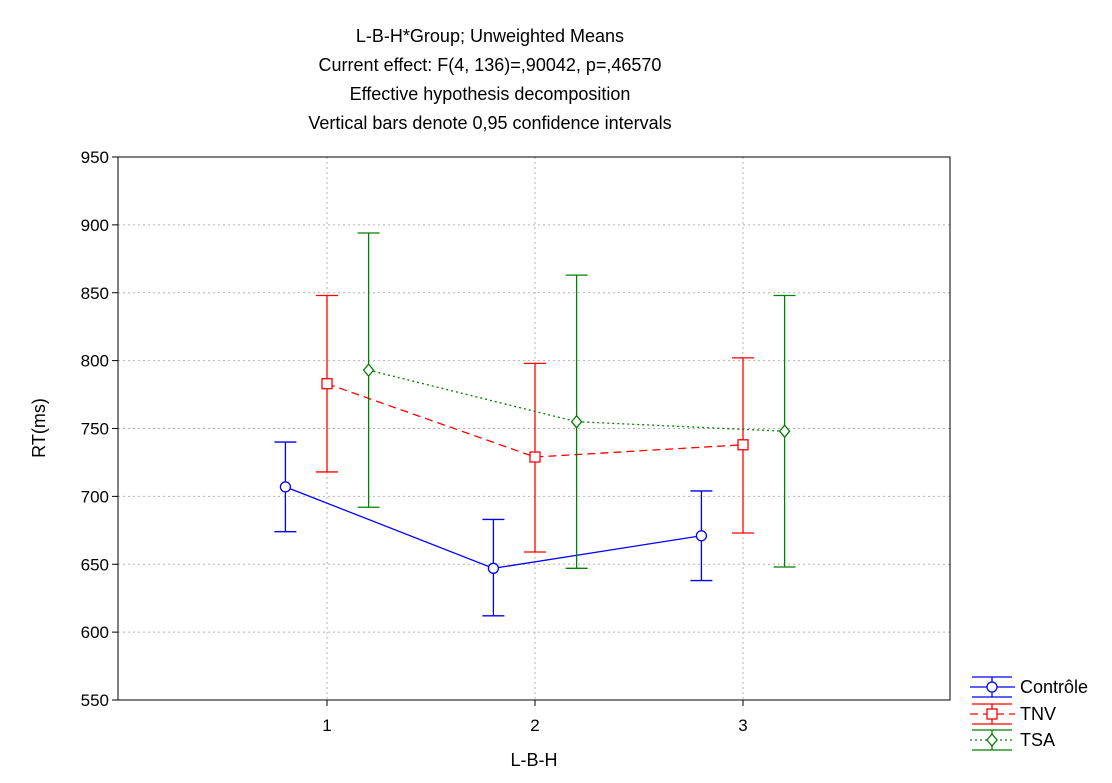  What do you see at coordinates (95, 225) in the screenshot?
I see `y-tick-label-7: 900` at bounding box center [95, 225].